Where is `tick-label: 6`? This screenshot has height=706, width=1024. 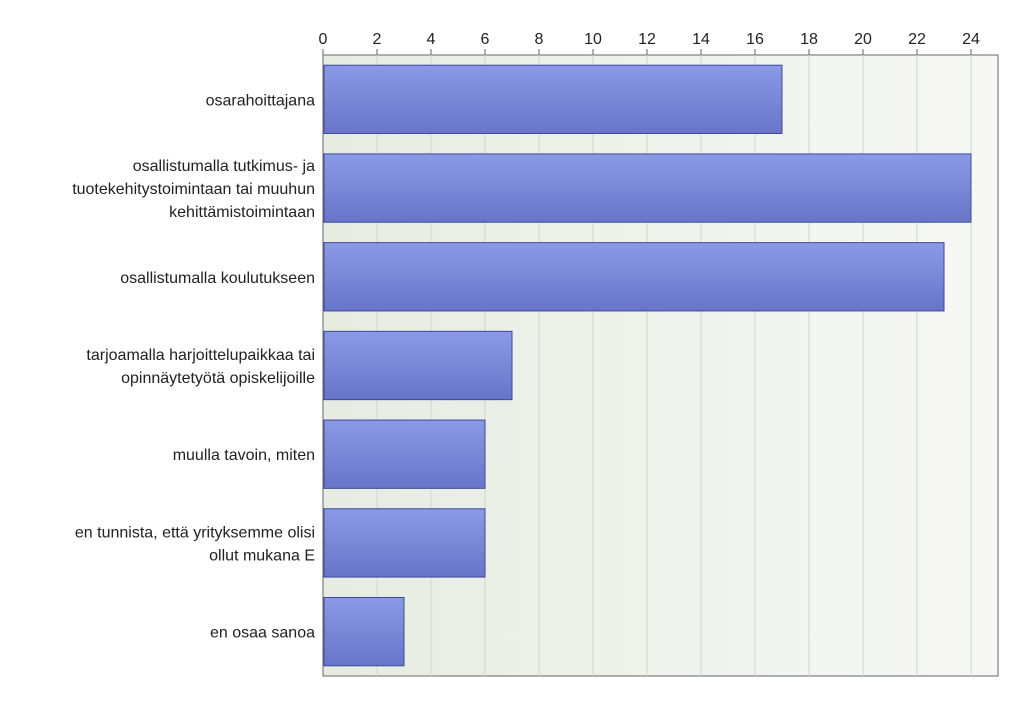 tick-label: 6 is located at coordinates (485, 39).